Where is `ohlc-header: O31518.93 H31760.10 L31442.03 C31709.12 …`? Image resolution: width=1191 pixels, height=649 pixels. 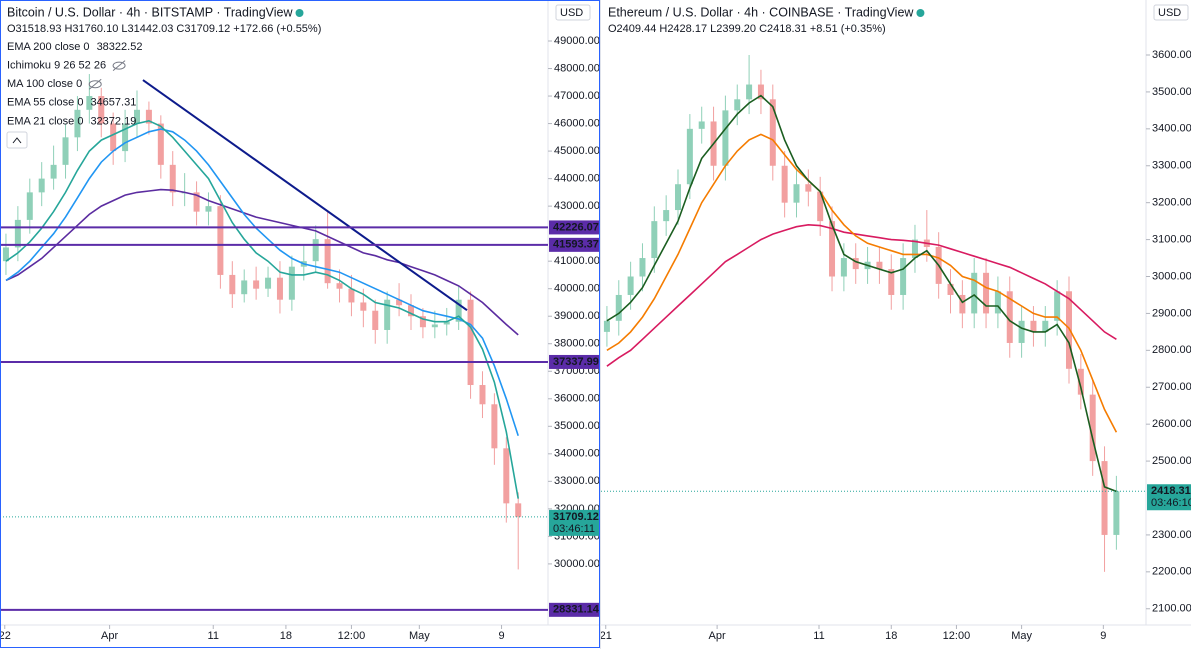 ohlc-header: O31518.93 H31760.10 L31442.03 C31709.12 … is located at coordinates (164, 29).